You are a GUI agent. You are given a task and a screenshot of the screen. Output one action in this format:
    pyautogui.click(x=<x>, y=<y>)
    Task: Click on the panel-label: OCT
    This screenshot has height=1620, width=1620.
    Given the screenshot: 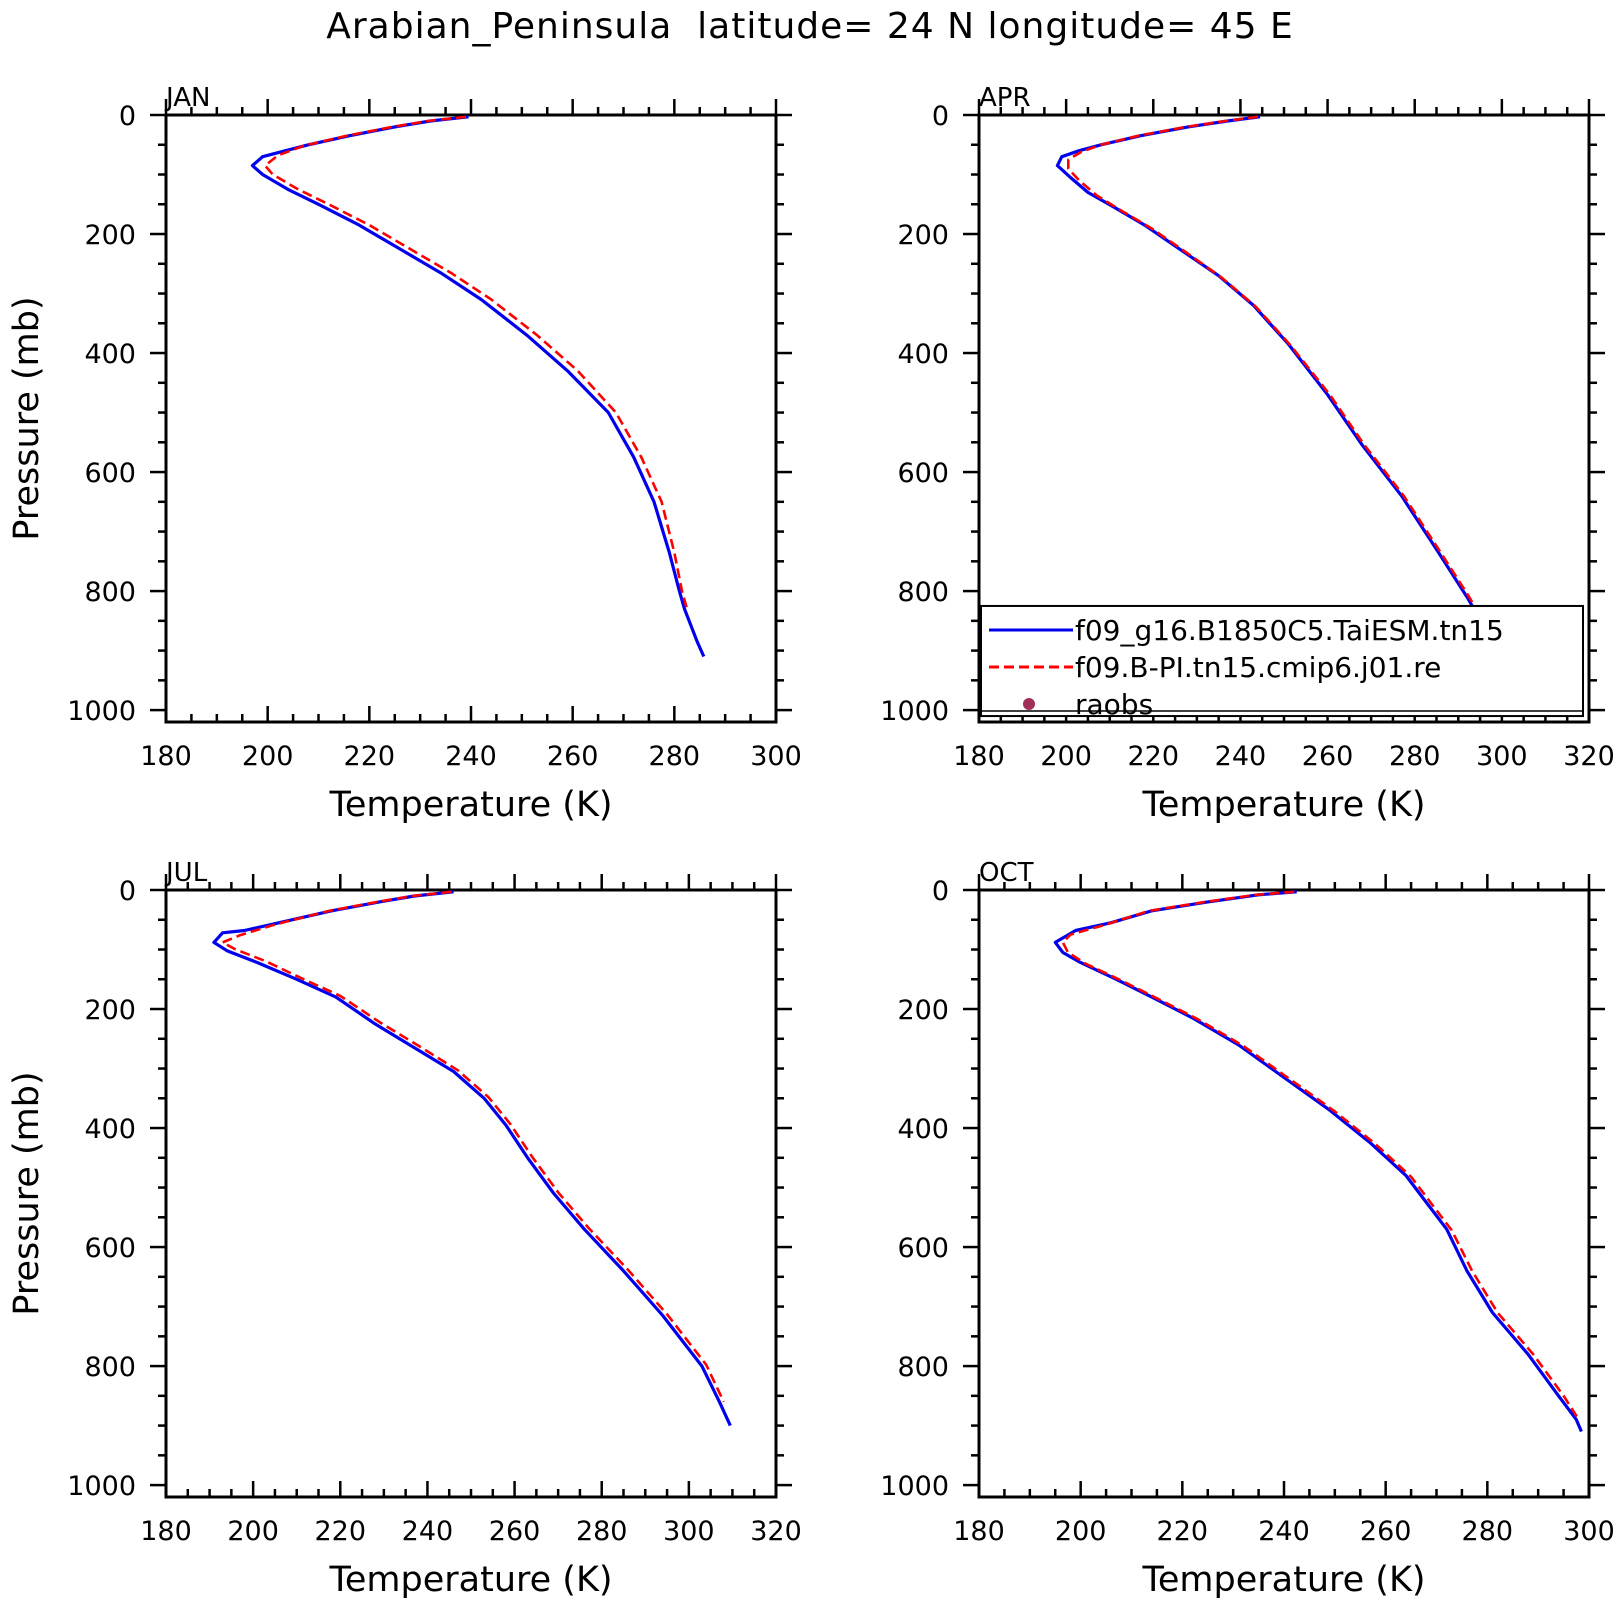 What is the action you would take?
    pyautogui.click(x=1006, y=873)
    